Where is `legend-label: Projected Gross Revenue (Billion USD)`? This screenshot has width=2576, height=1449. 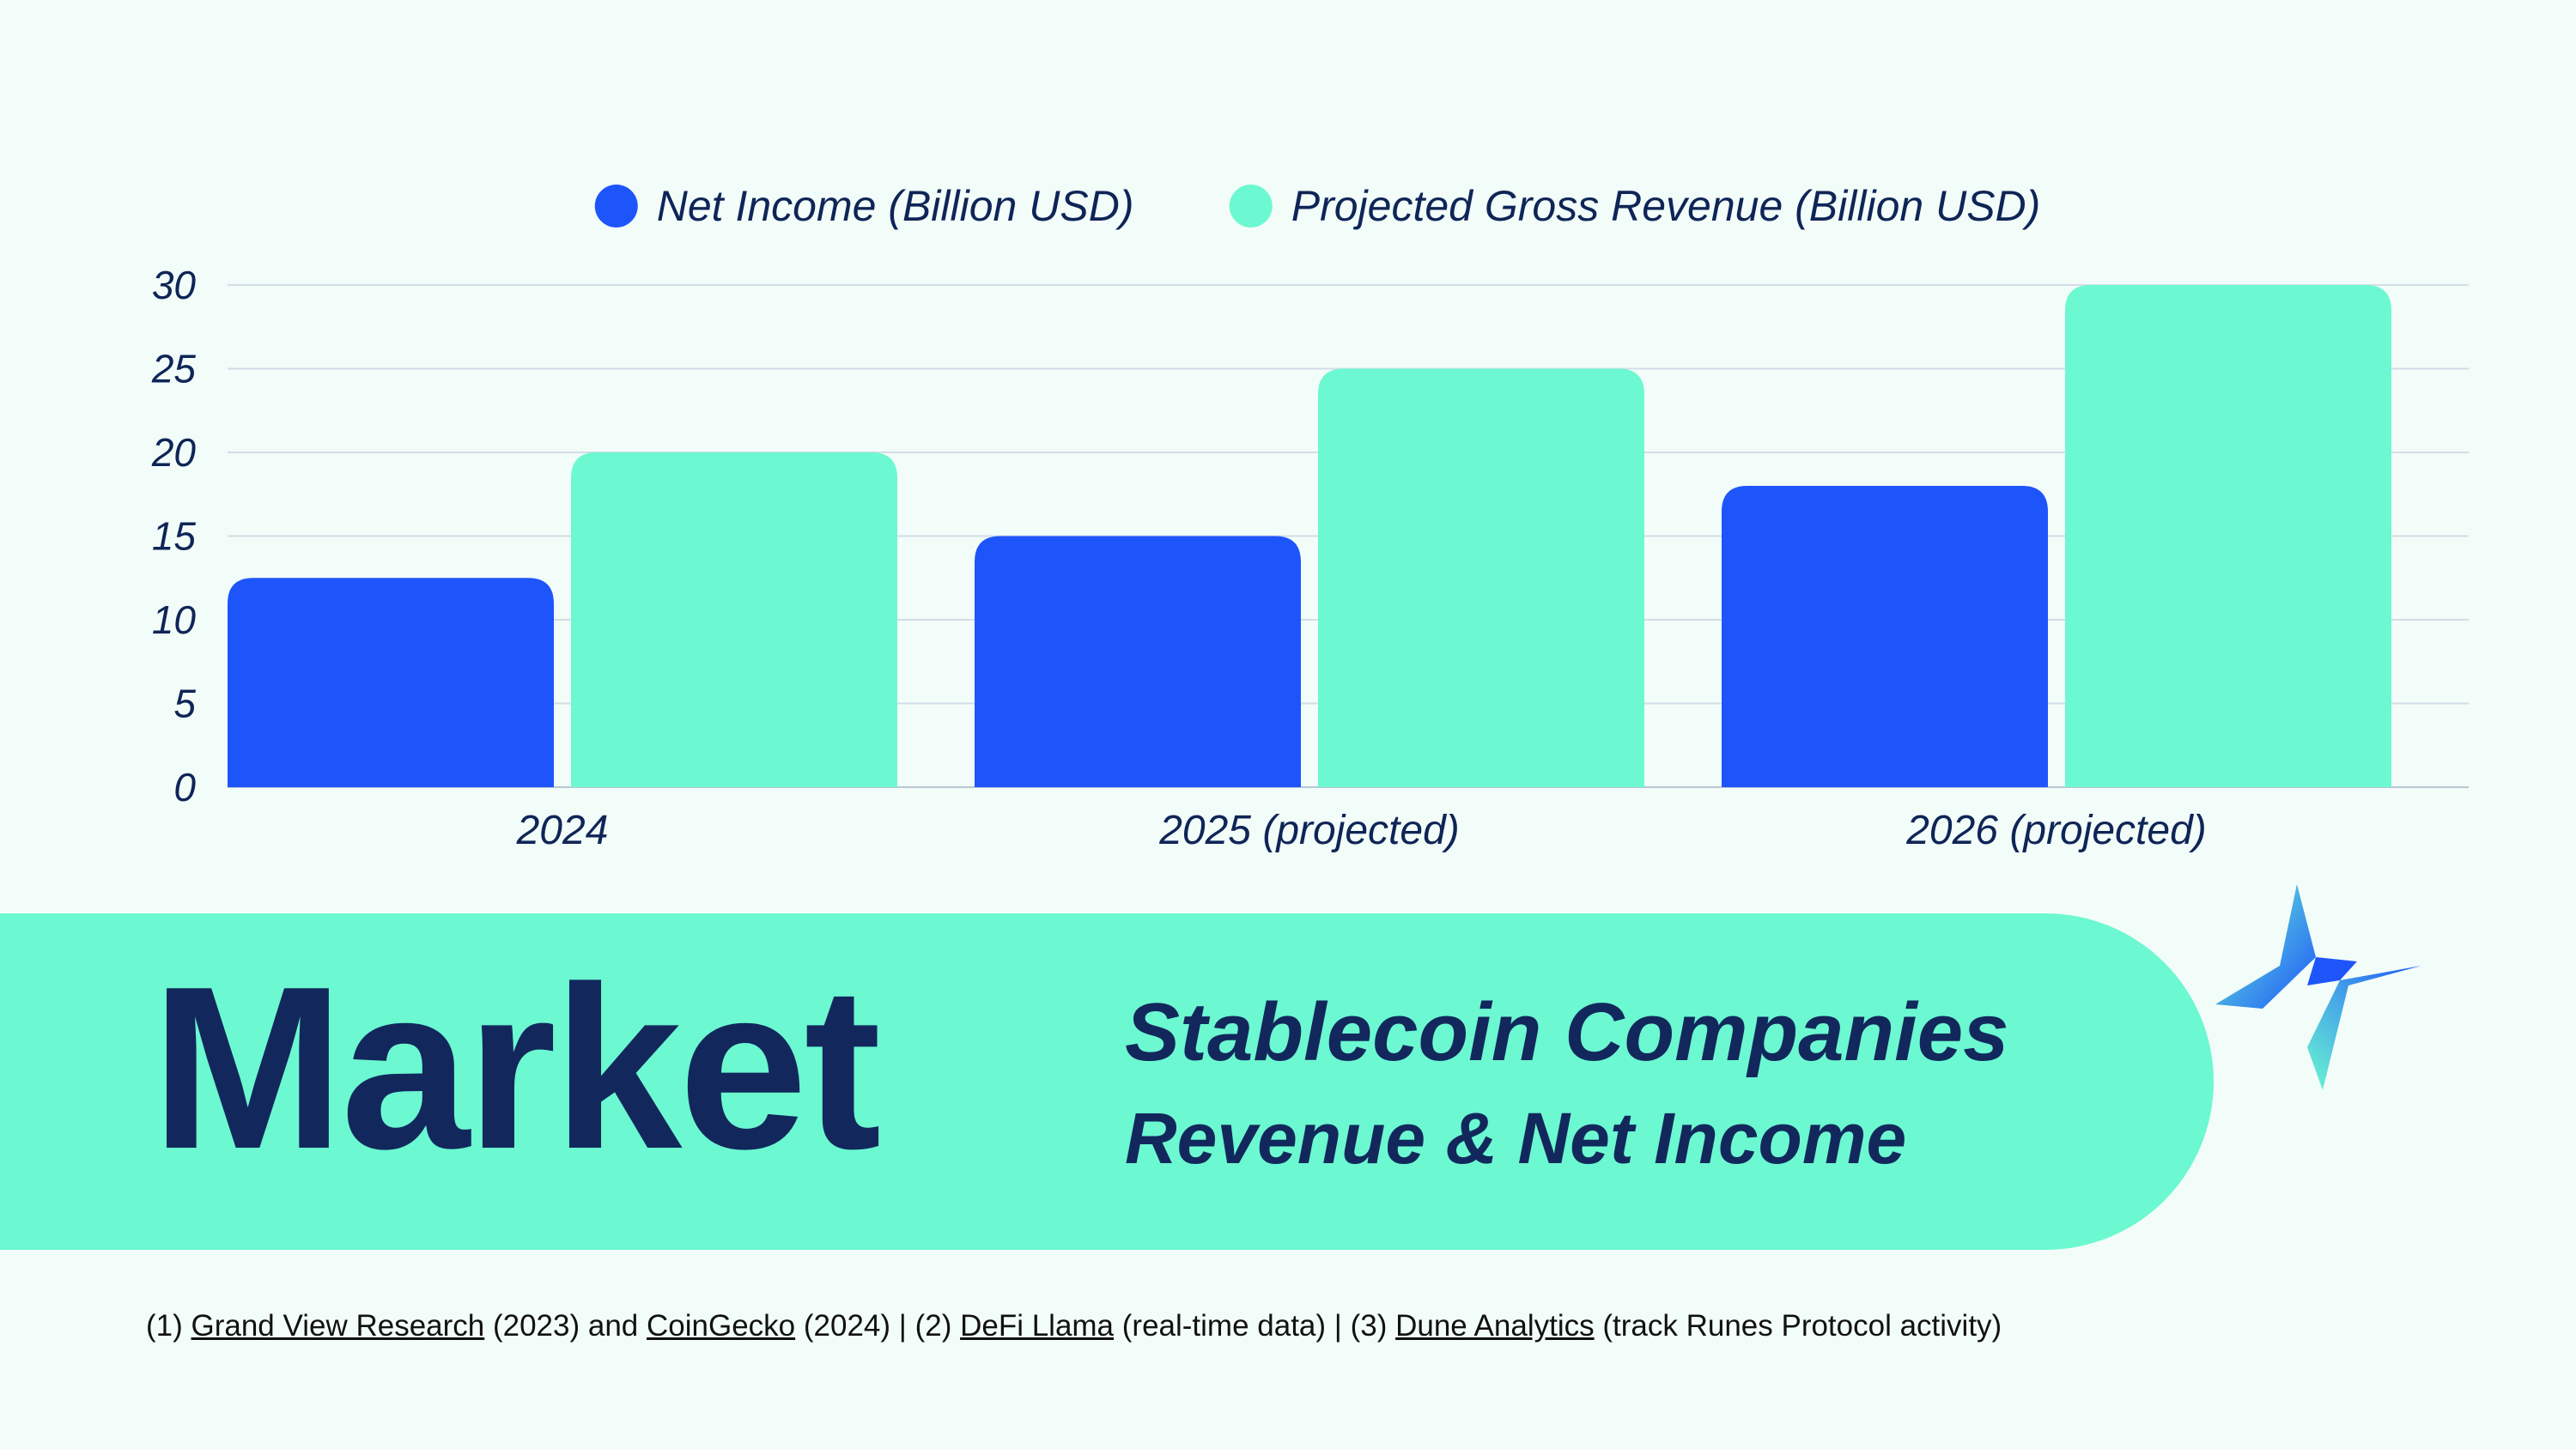 legend-label: Projected Gross Revenue (Billion USD) is located at coordinates (1666, 206).